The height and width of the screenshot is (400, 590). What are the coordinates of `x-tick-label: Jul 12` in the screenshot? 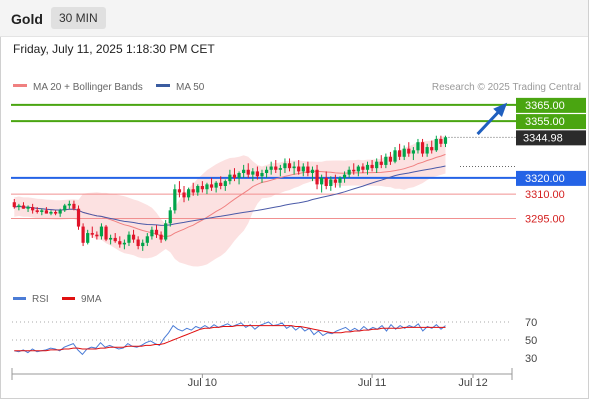 It's located at (472, 383).